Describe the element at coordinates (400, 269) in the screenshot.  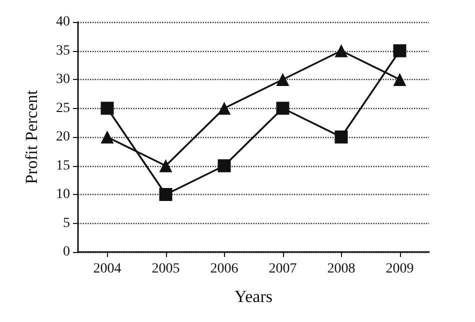
I see `x-tick-label: 2009` at that location.